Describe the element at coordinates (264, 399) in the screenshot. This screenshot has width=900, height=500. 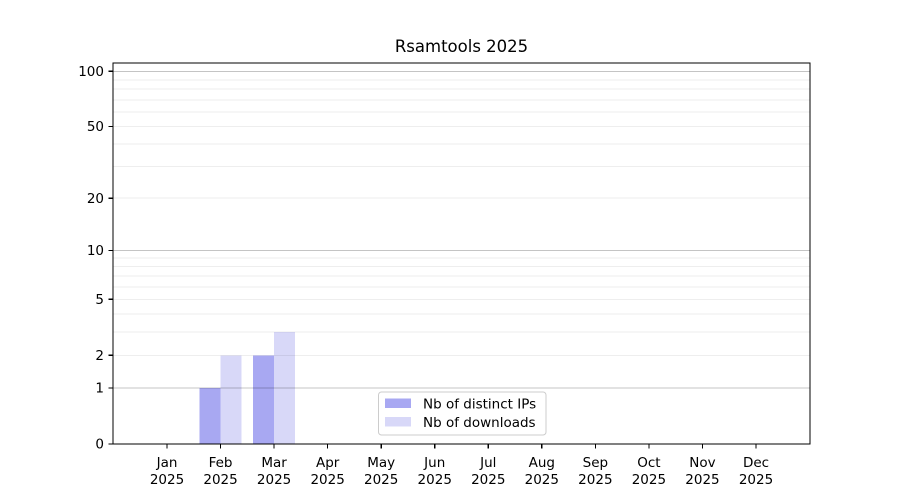
I see `bar-distinct-ips-mar` at that location.